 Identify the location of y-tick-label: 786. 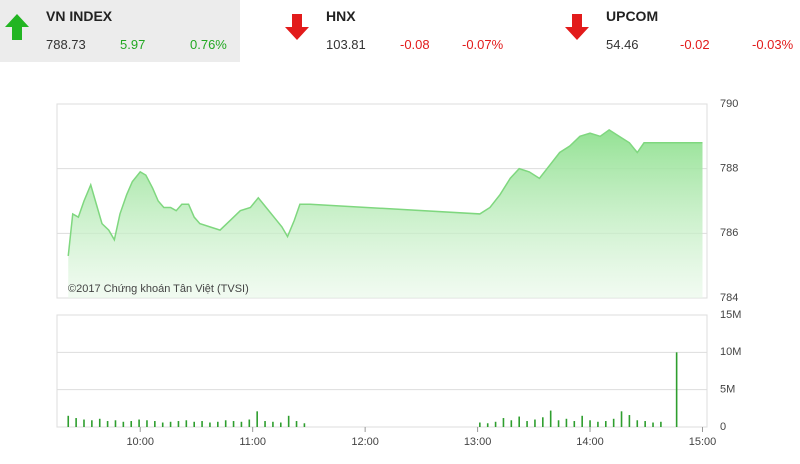
(729, 233).